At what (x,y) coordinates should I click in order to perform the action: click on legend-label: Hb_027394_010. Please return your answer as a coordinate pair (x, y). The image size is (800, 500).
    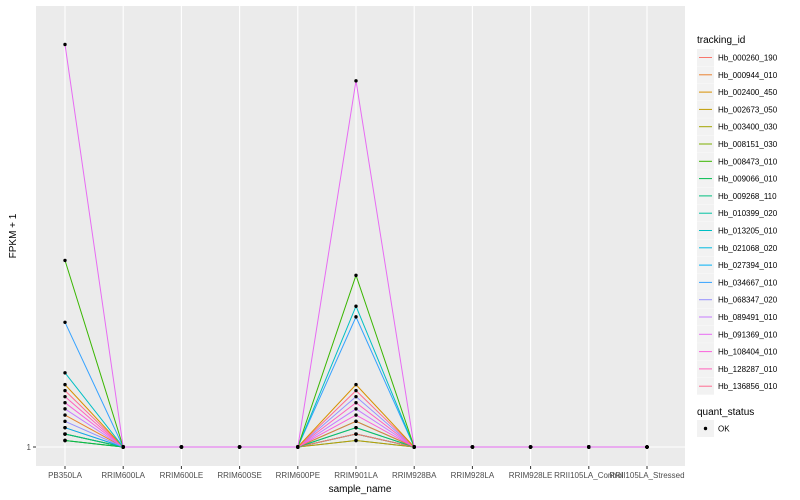
    Looking at the image, I should click on (748, 265).